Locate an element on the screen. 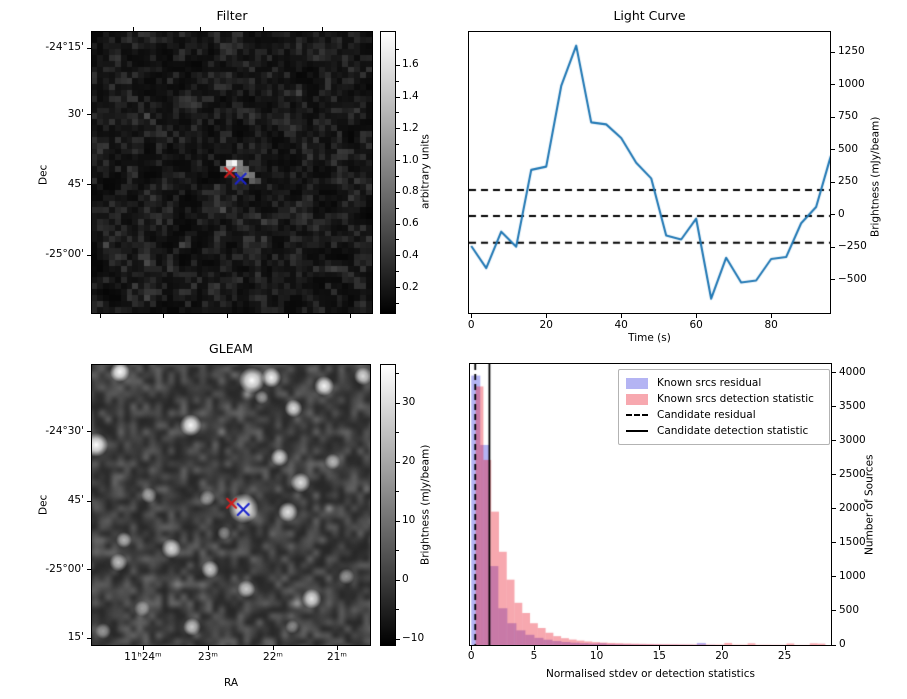  filter-title: Filter is located at coordinates (232, 15).